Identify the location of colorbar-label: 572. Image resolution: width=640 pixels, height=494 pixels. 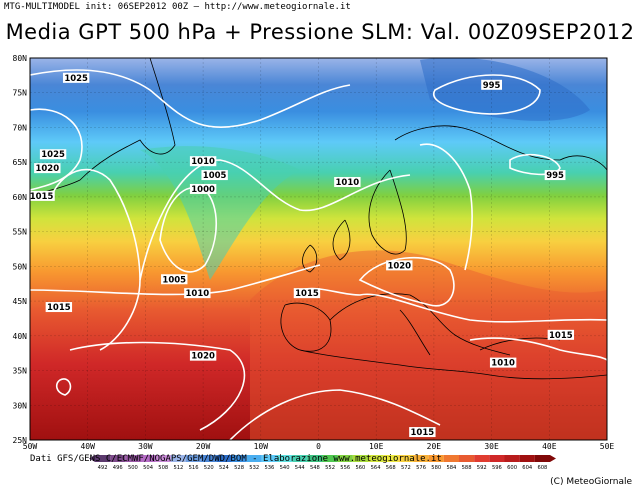
(406, 467).